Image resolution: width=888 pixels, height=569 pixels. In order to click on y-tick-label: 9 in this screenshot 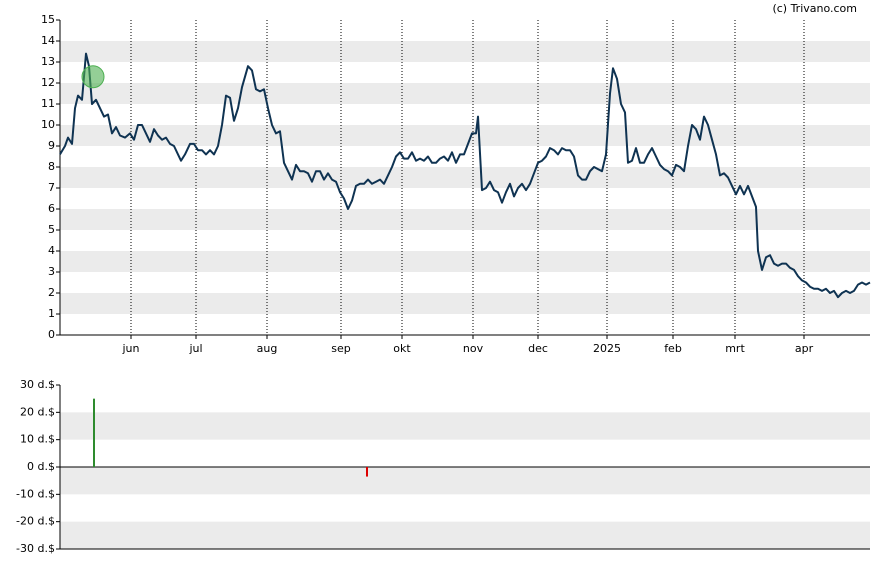, I will do `click(51, 145)`.